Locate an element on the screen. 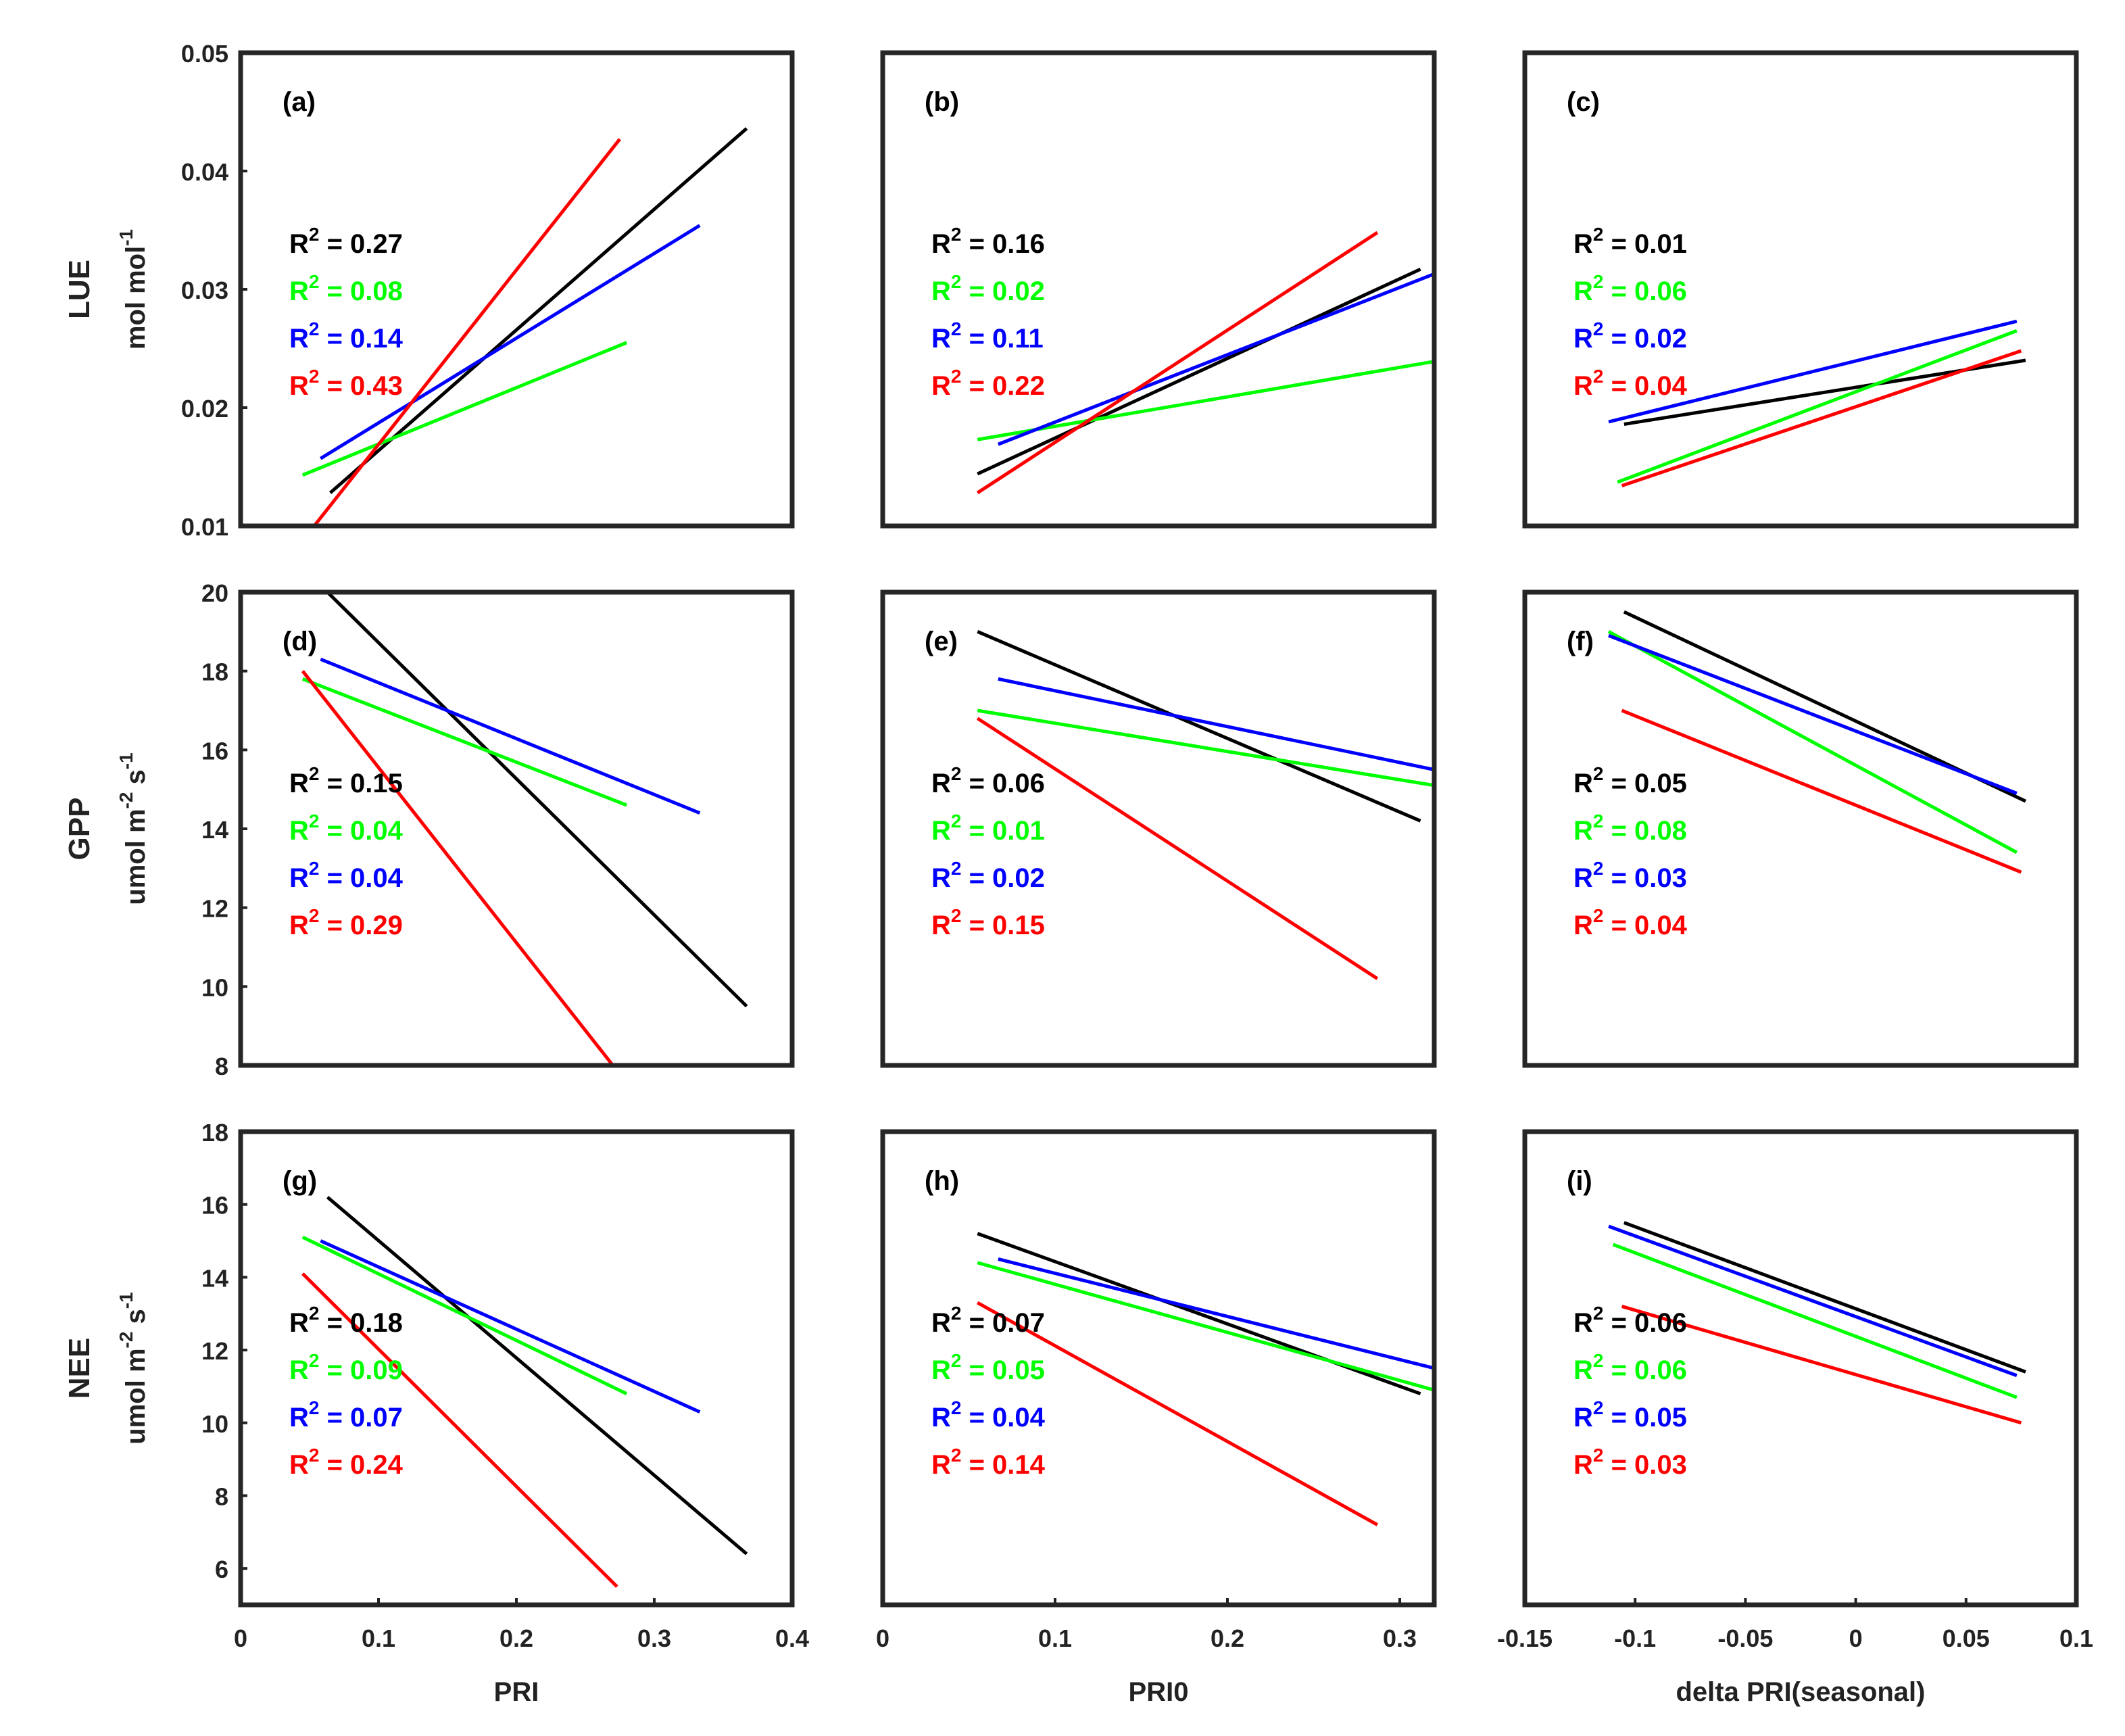 This screenshot has width=2125, height=1736. y-axis-label: LUE is located at coordinates (80, 289).